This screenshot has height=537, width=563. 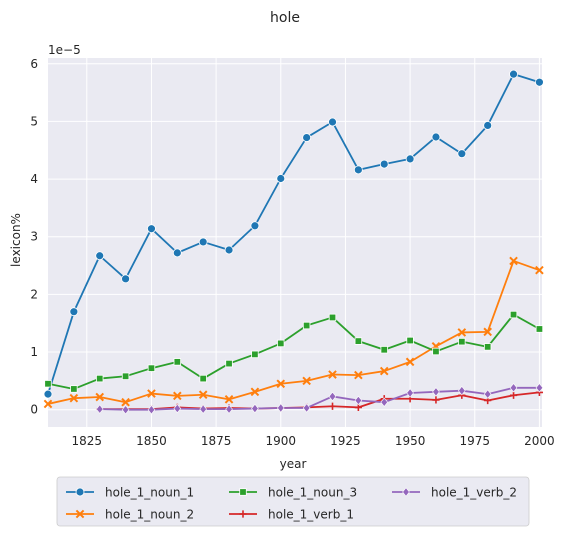 What do you see at coordinates (34, 64) in the screenshot?
I see `y-tick-label: 6` at bounding box center [34, 64].